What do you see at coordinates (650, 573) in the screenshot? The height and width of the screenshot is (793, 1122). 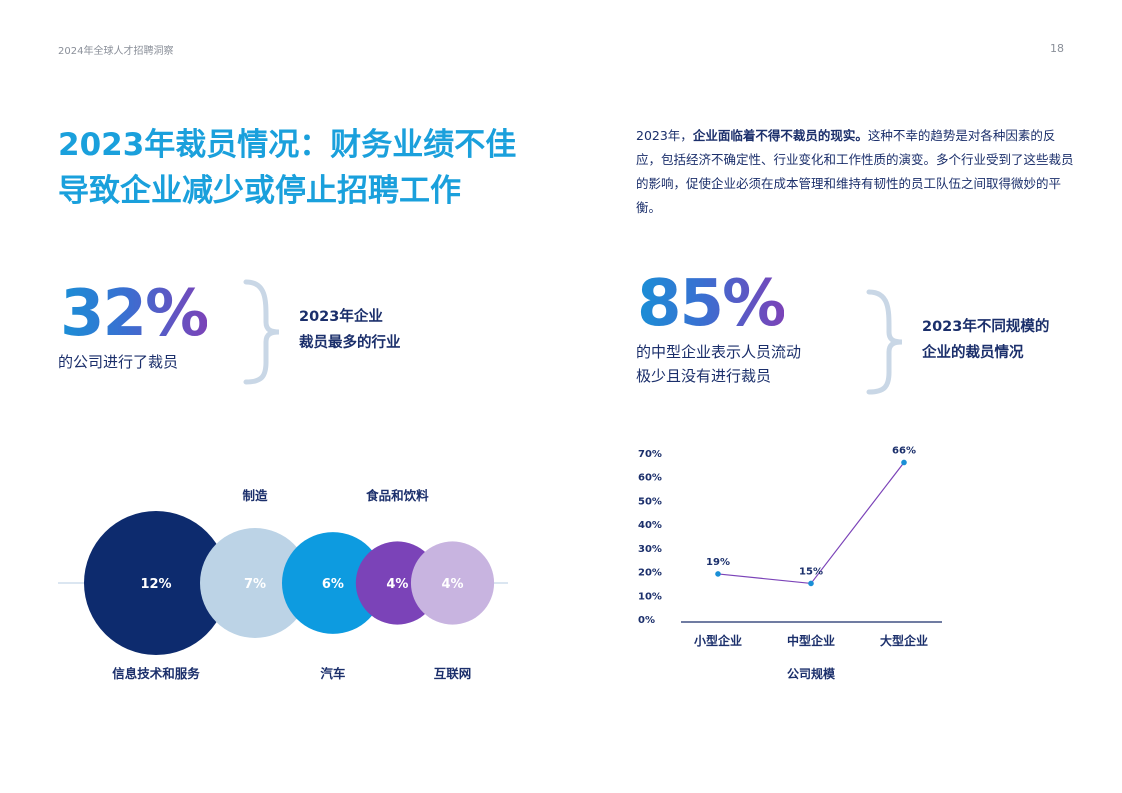 I see `y-tick-2: 20%` at bounding box center [650, 573].